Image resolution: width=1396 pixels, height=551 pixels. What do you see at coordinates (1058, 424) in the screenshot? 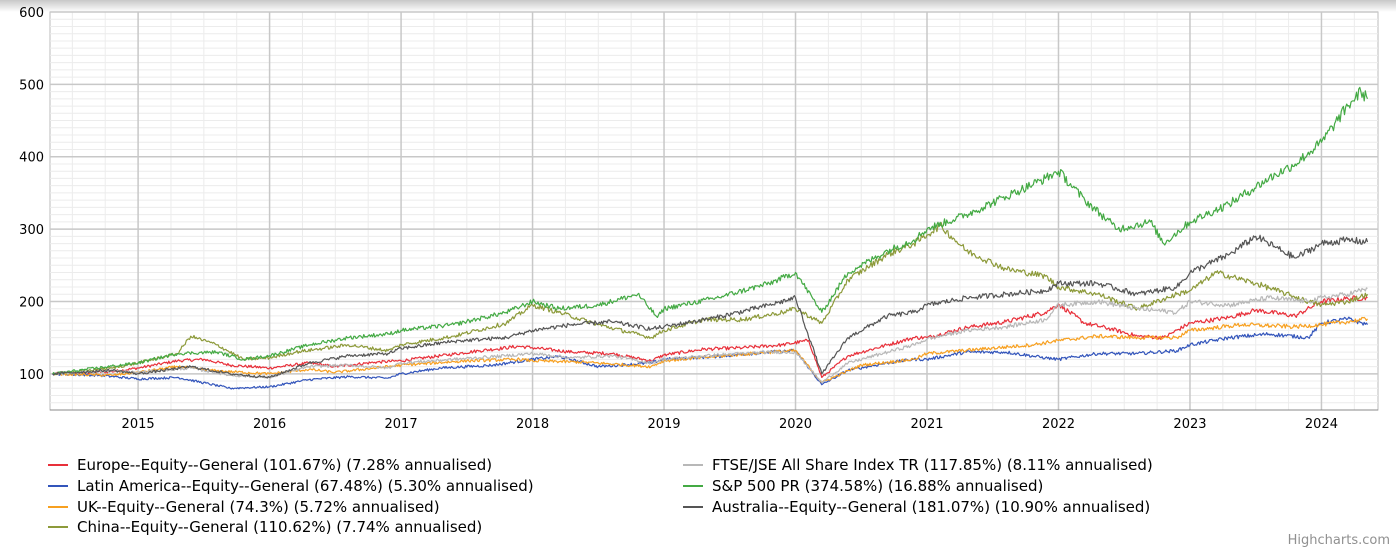
I see `x-tick-label: 2022` at bounding box center [1058, 424].